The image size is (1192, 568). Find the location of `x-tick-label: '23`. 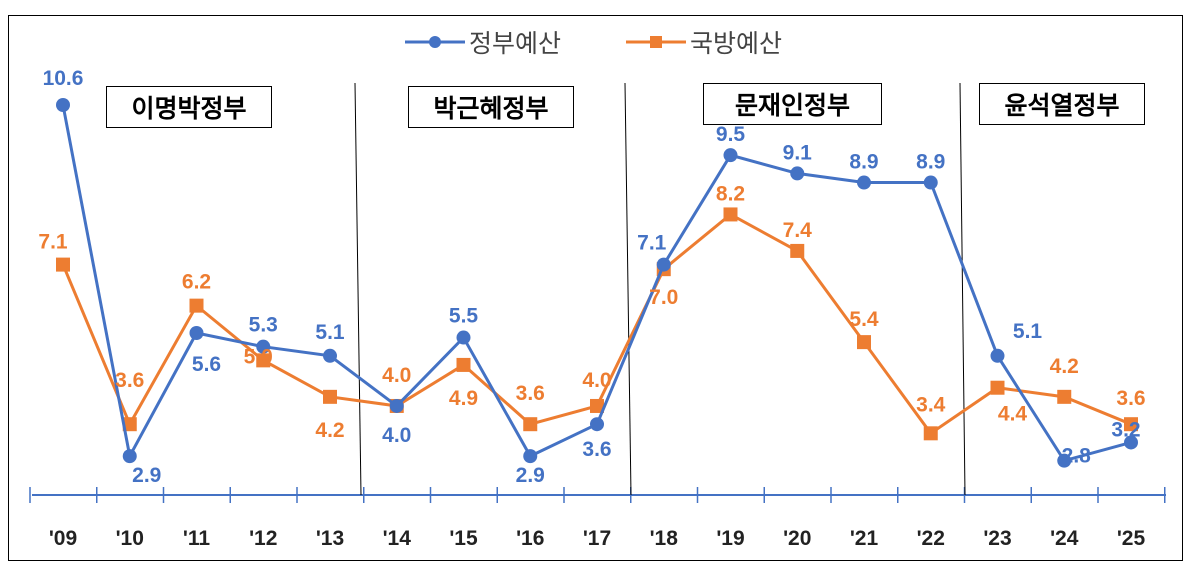

x-tick-label: '23 is located at coordinates (997, 538).